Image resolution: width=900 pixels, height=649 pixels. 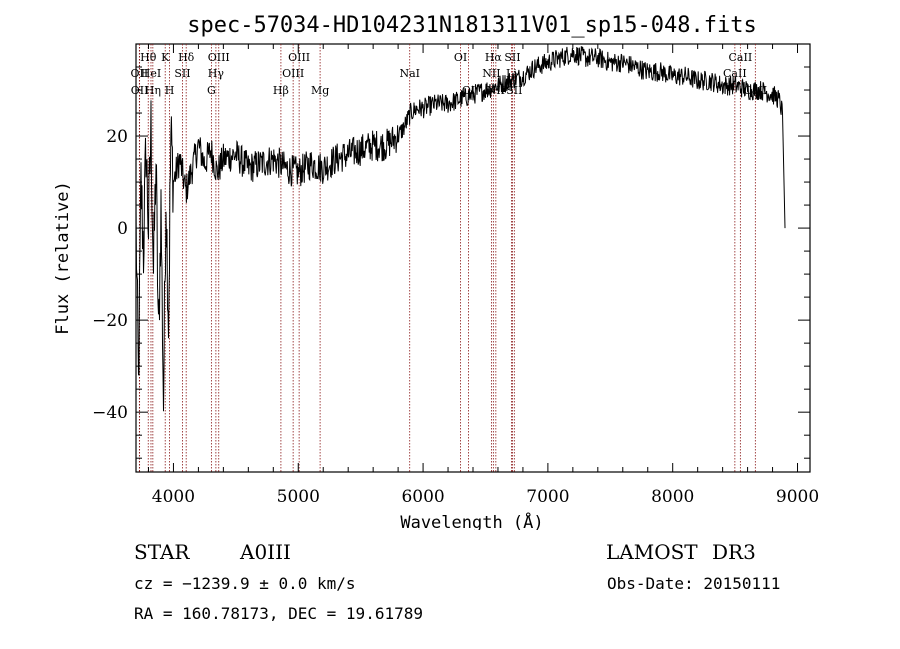 What do you see at coordinates (320, 90) in the screenshot?
I see `spectral-line-label: Mg` at bounding box center [320, 90].